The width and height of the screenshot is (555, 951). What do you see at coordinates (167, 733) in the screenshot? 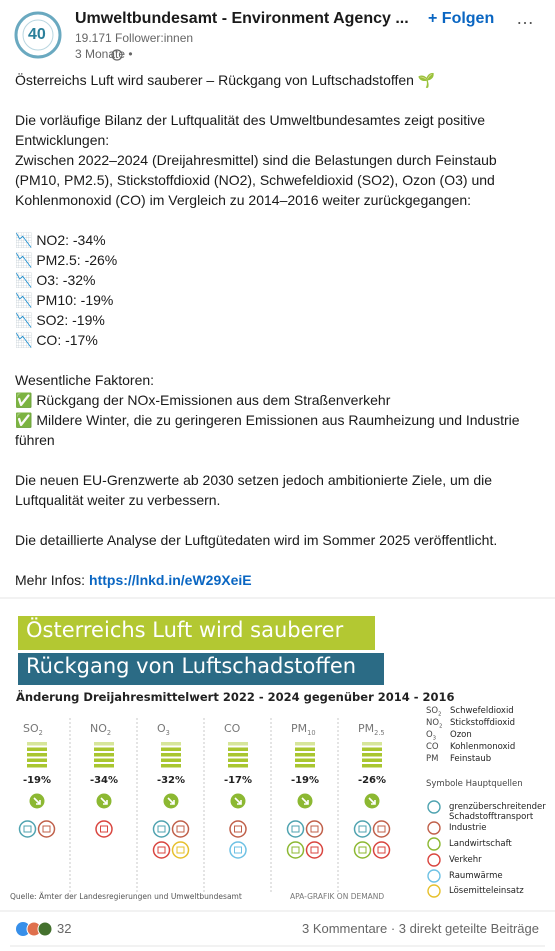
I see `formula-sub: 3` at bounding box center [167, 733].